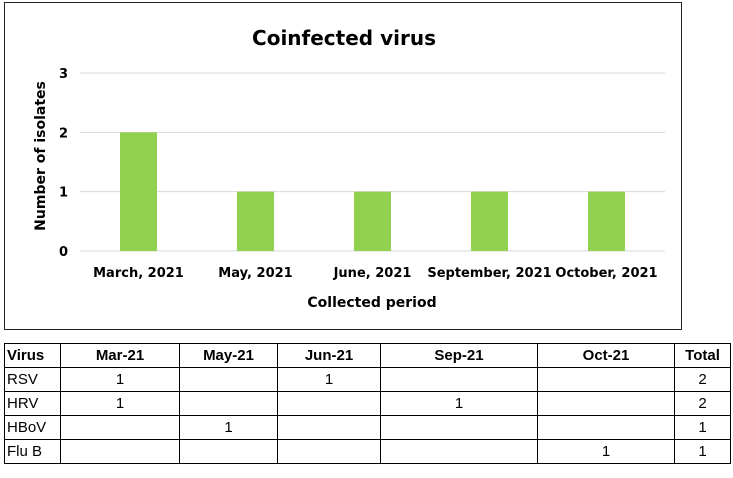 The image size is (733, 478). I want to click on virus-name-cell: RSV, so click(32, 379).